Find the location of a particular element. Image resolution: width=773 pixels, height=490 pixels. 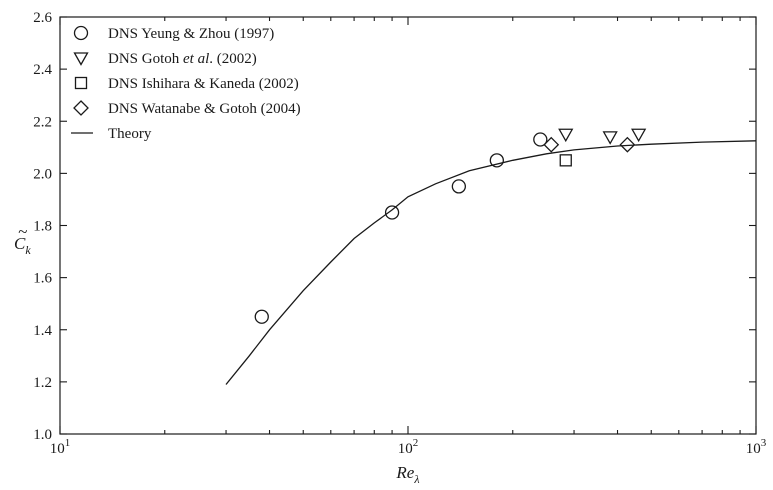

legend-entry-label: DNS Gotoh et al. (2002) is located at coordinates (182, 59).